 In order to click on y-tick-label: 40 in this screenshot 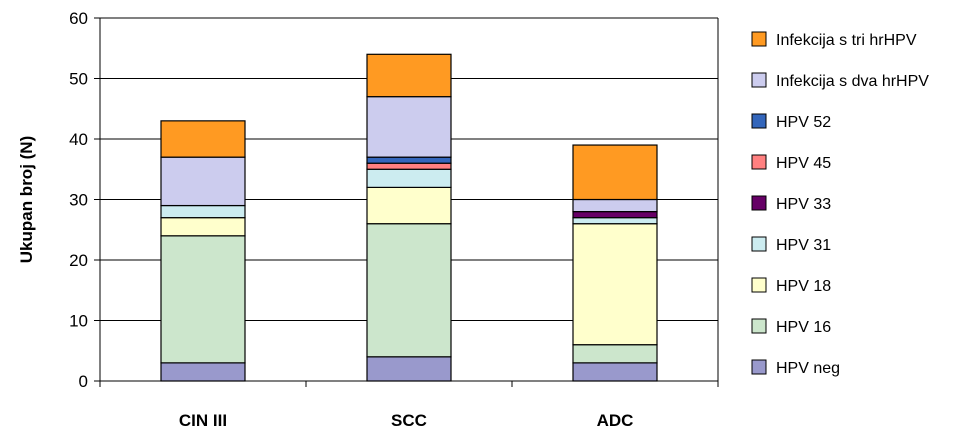, I will do `click(78, 139)`.